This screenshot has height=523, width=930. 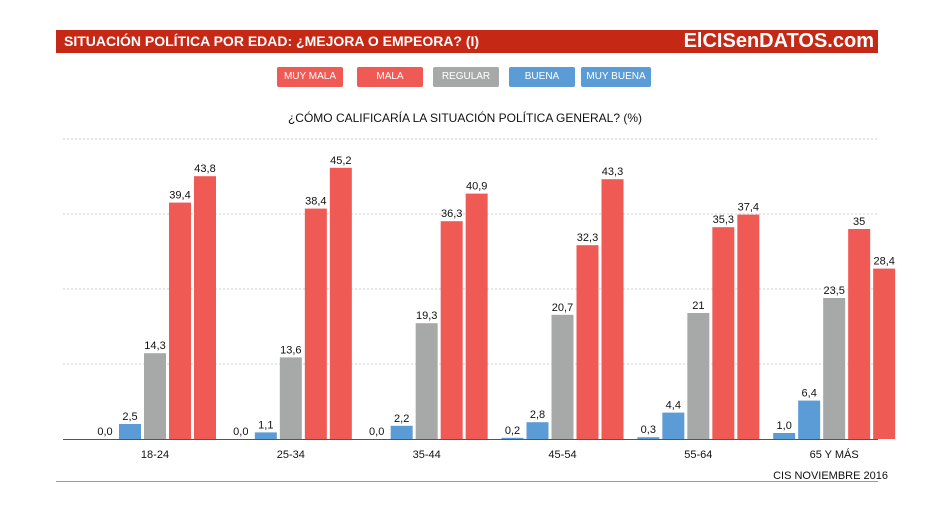 What do you see at coordinates (778, 41) in the screenshot?
I see `brand-logo-text: ElCISenDATOS.com` at bounding box center [778, 41].